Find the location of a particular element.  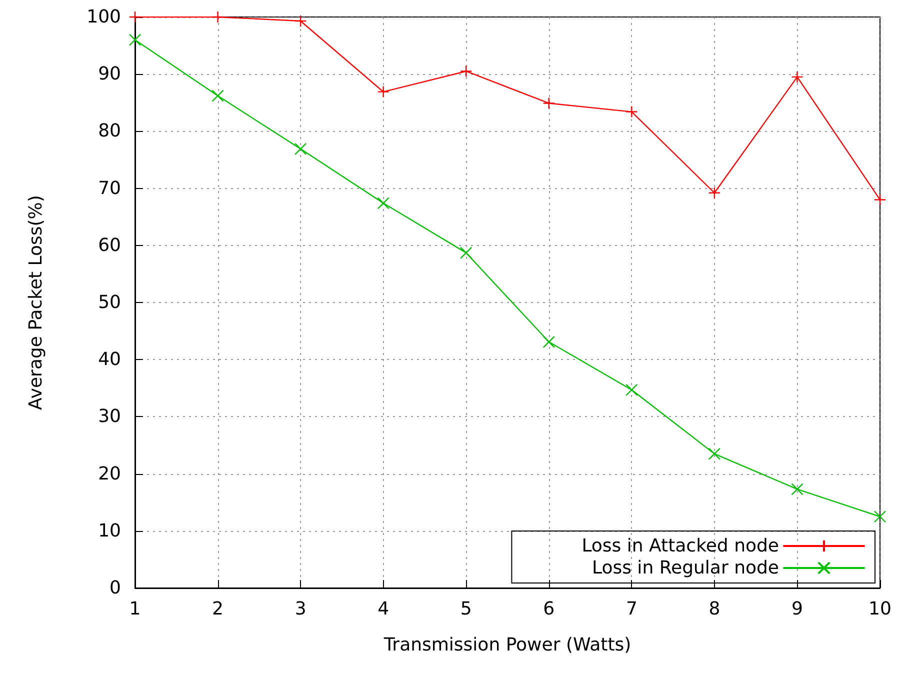

y-axis-title: Average Packet Loss(%) is located at coordinates (36, 302).